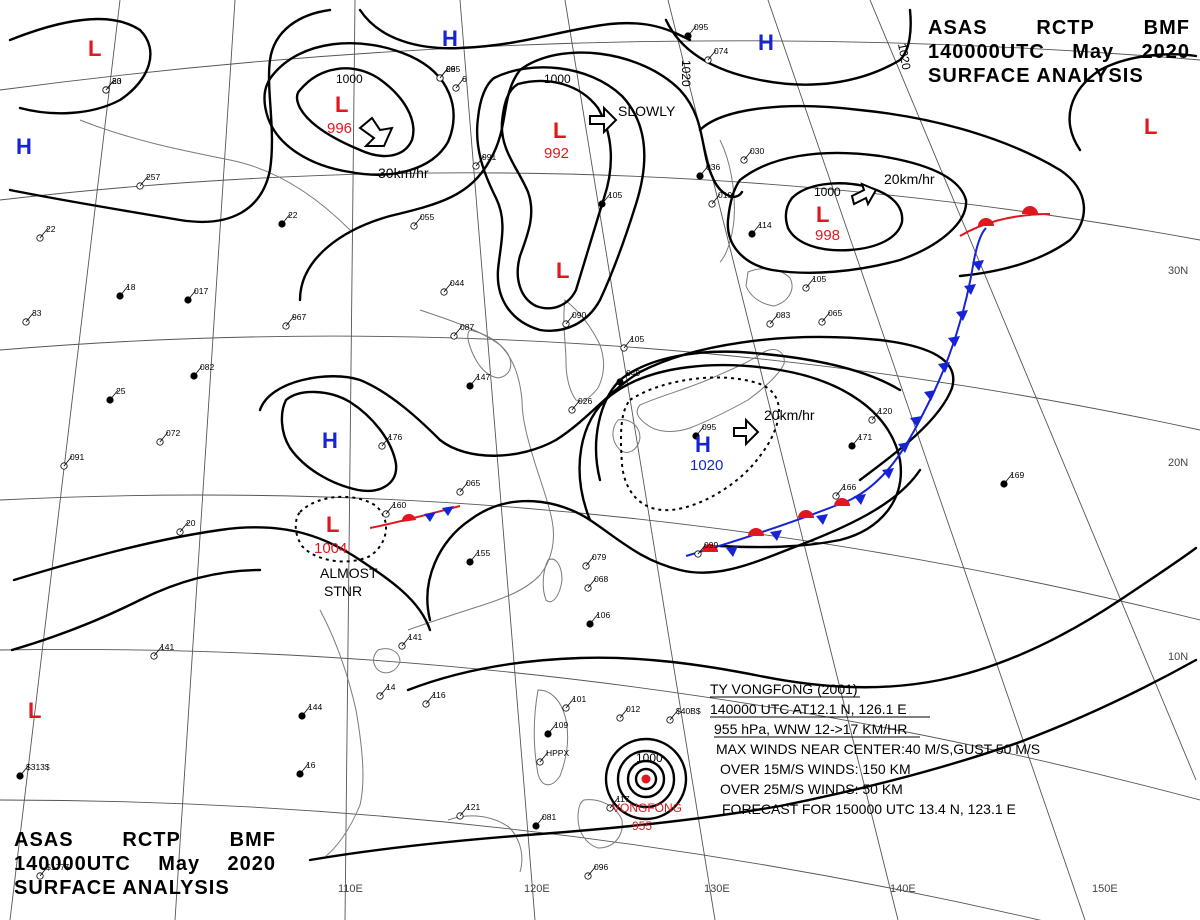 The width and height of the screenshot is (1200, 920). What do you see at coordinates (557, 753) in the screenshot?
I see `station-code: HPPX` at bounding box center [557, 753].